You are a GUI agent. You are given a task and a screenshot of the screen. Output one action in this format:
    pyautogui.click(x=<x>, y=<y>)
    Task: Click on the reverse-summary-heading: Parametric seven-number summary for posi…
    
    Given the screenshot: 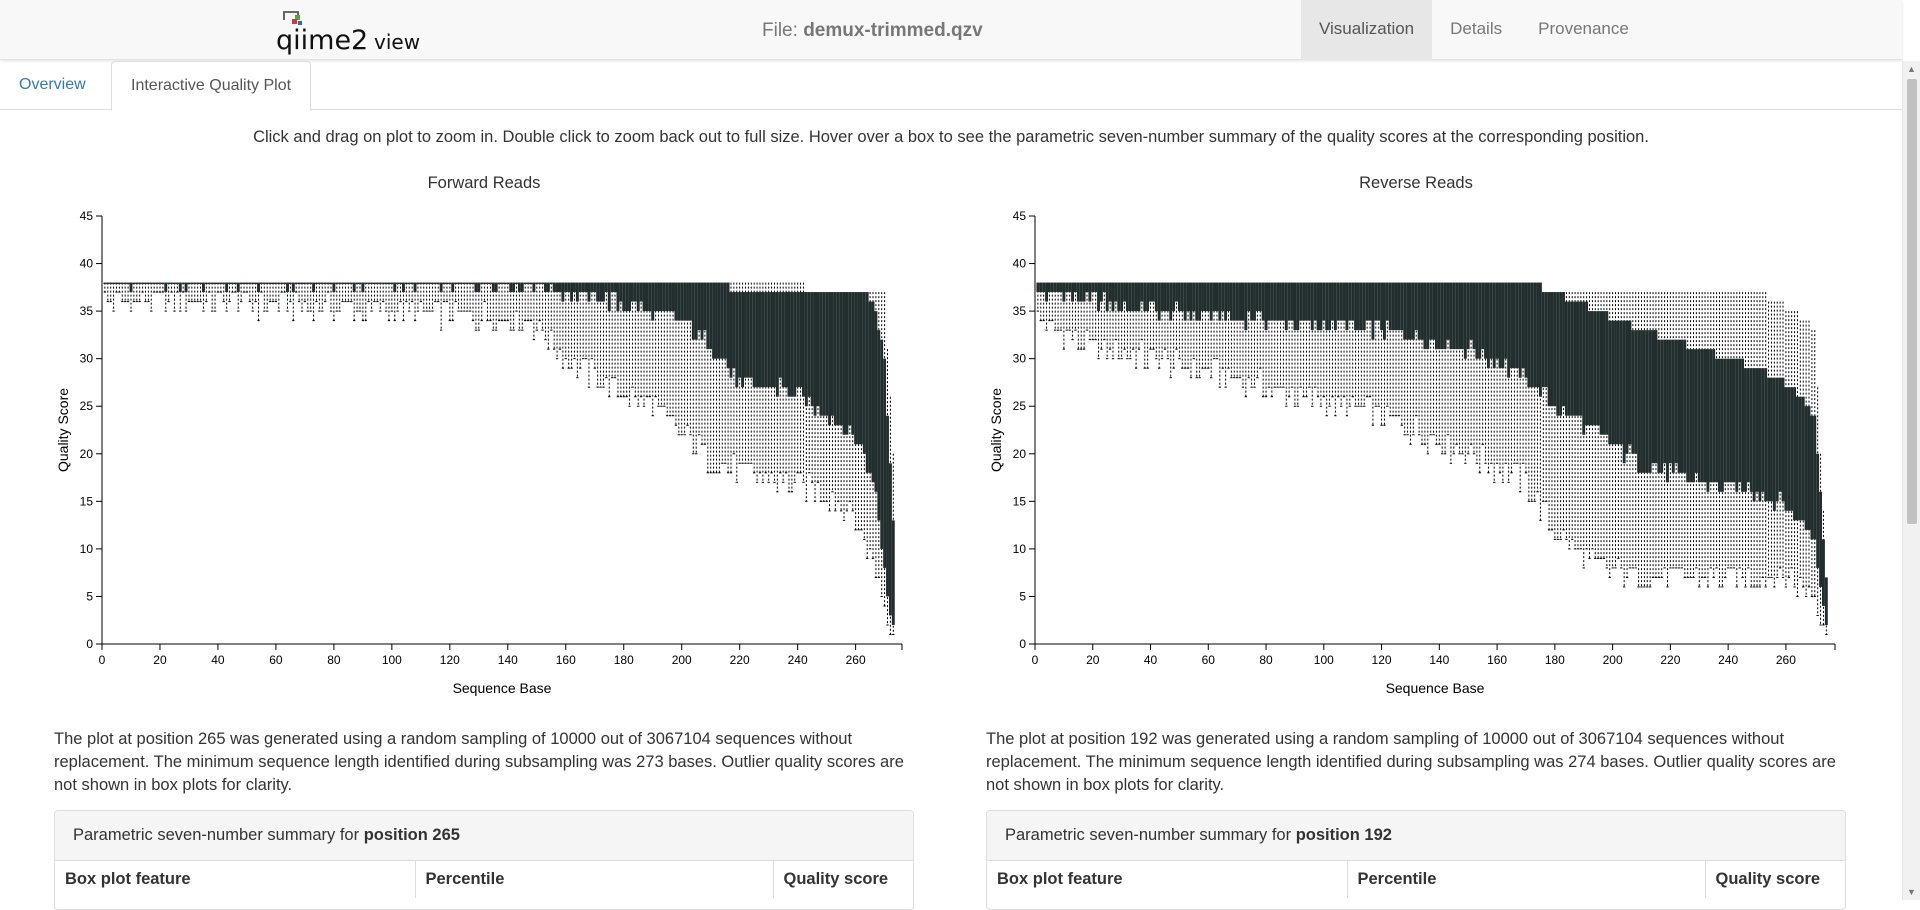 What is the action you would take?
    pyautogui.click(x=1416, y=836)
    